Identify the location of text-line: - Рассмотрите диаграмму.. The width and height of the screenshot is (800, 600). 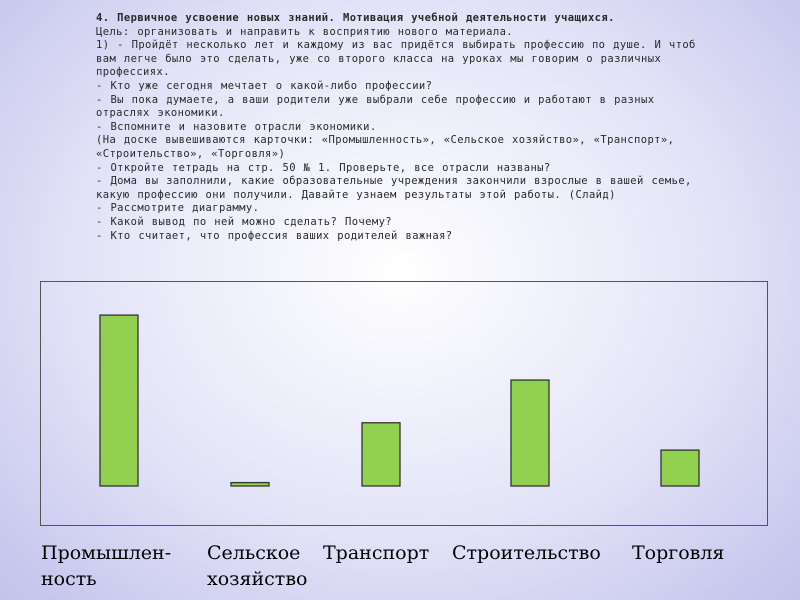
(178, 208).